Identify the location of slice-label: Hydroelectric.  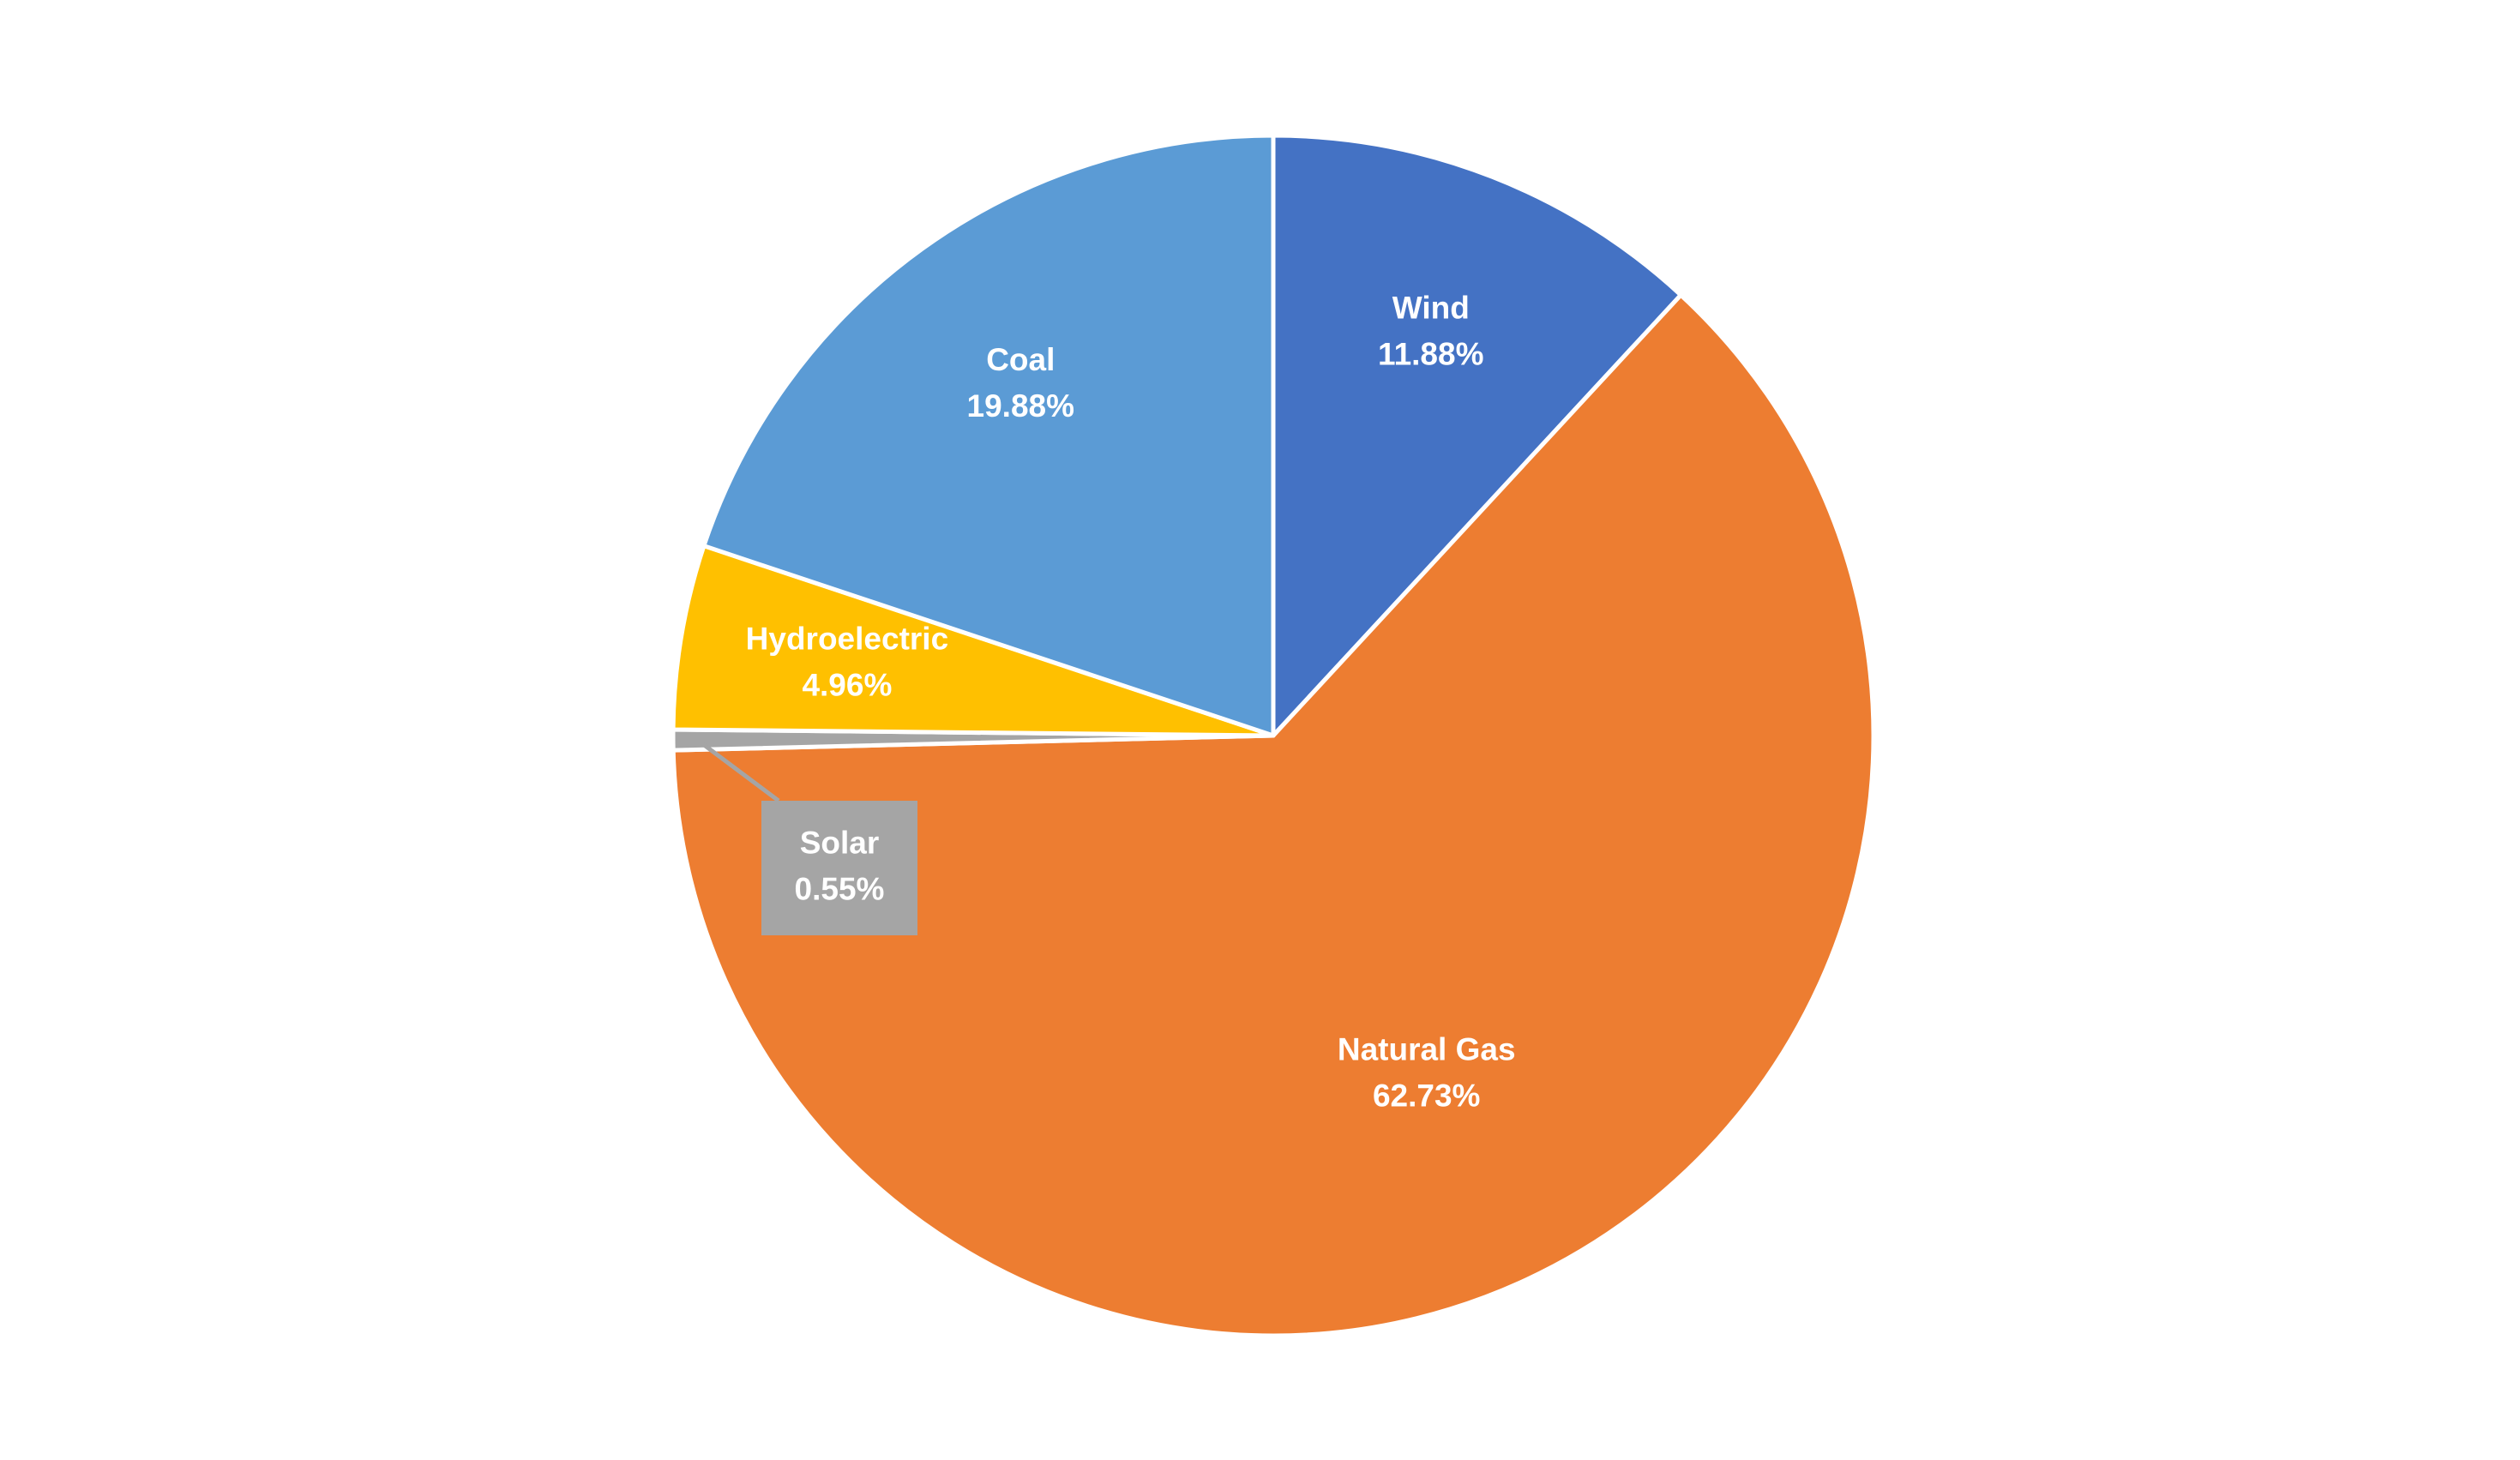
(847, 639).